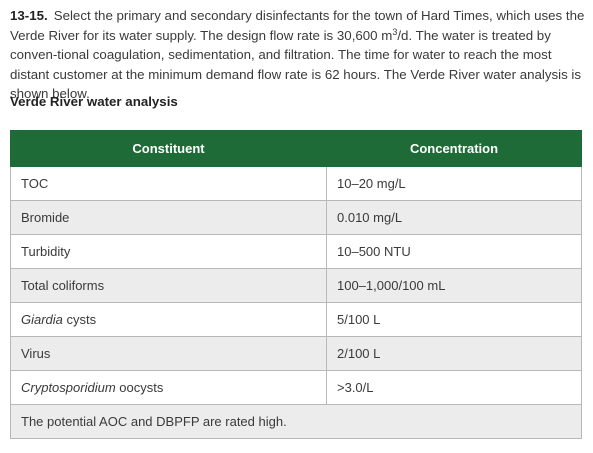 The width and height of the screenshot is (593, 453). I want to click on concentration-cell: 10–20 mg/L, so click(454, 183).